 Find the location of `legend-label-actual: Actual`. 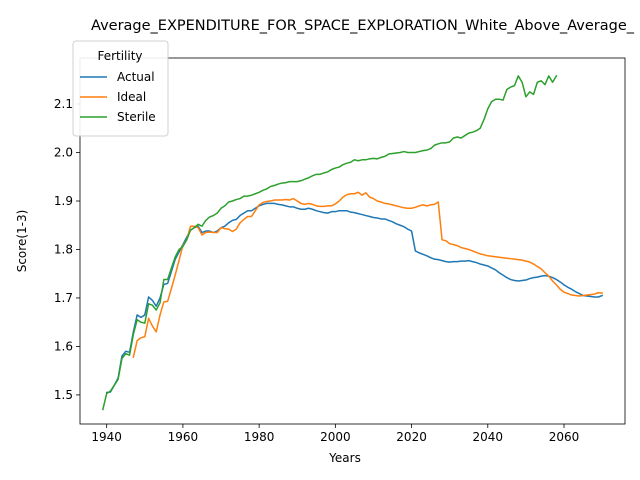

legend-label-actual: Actual is located at coordinates (136, 77).